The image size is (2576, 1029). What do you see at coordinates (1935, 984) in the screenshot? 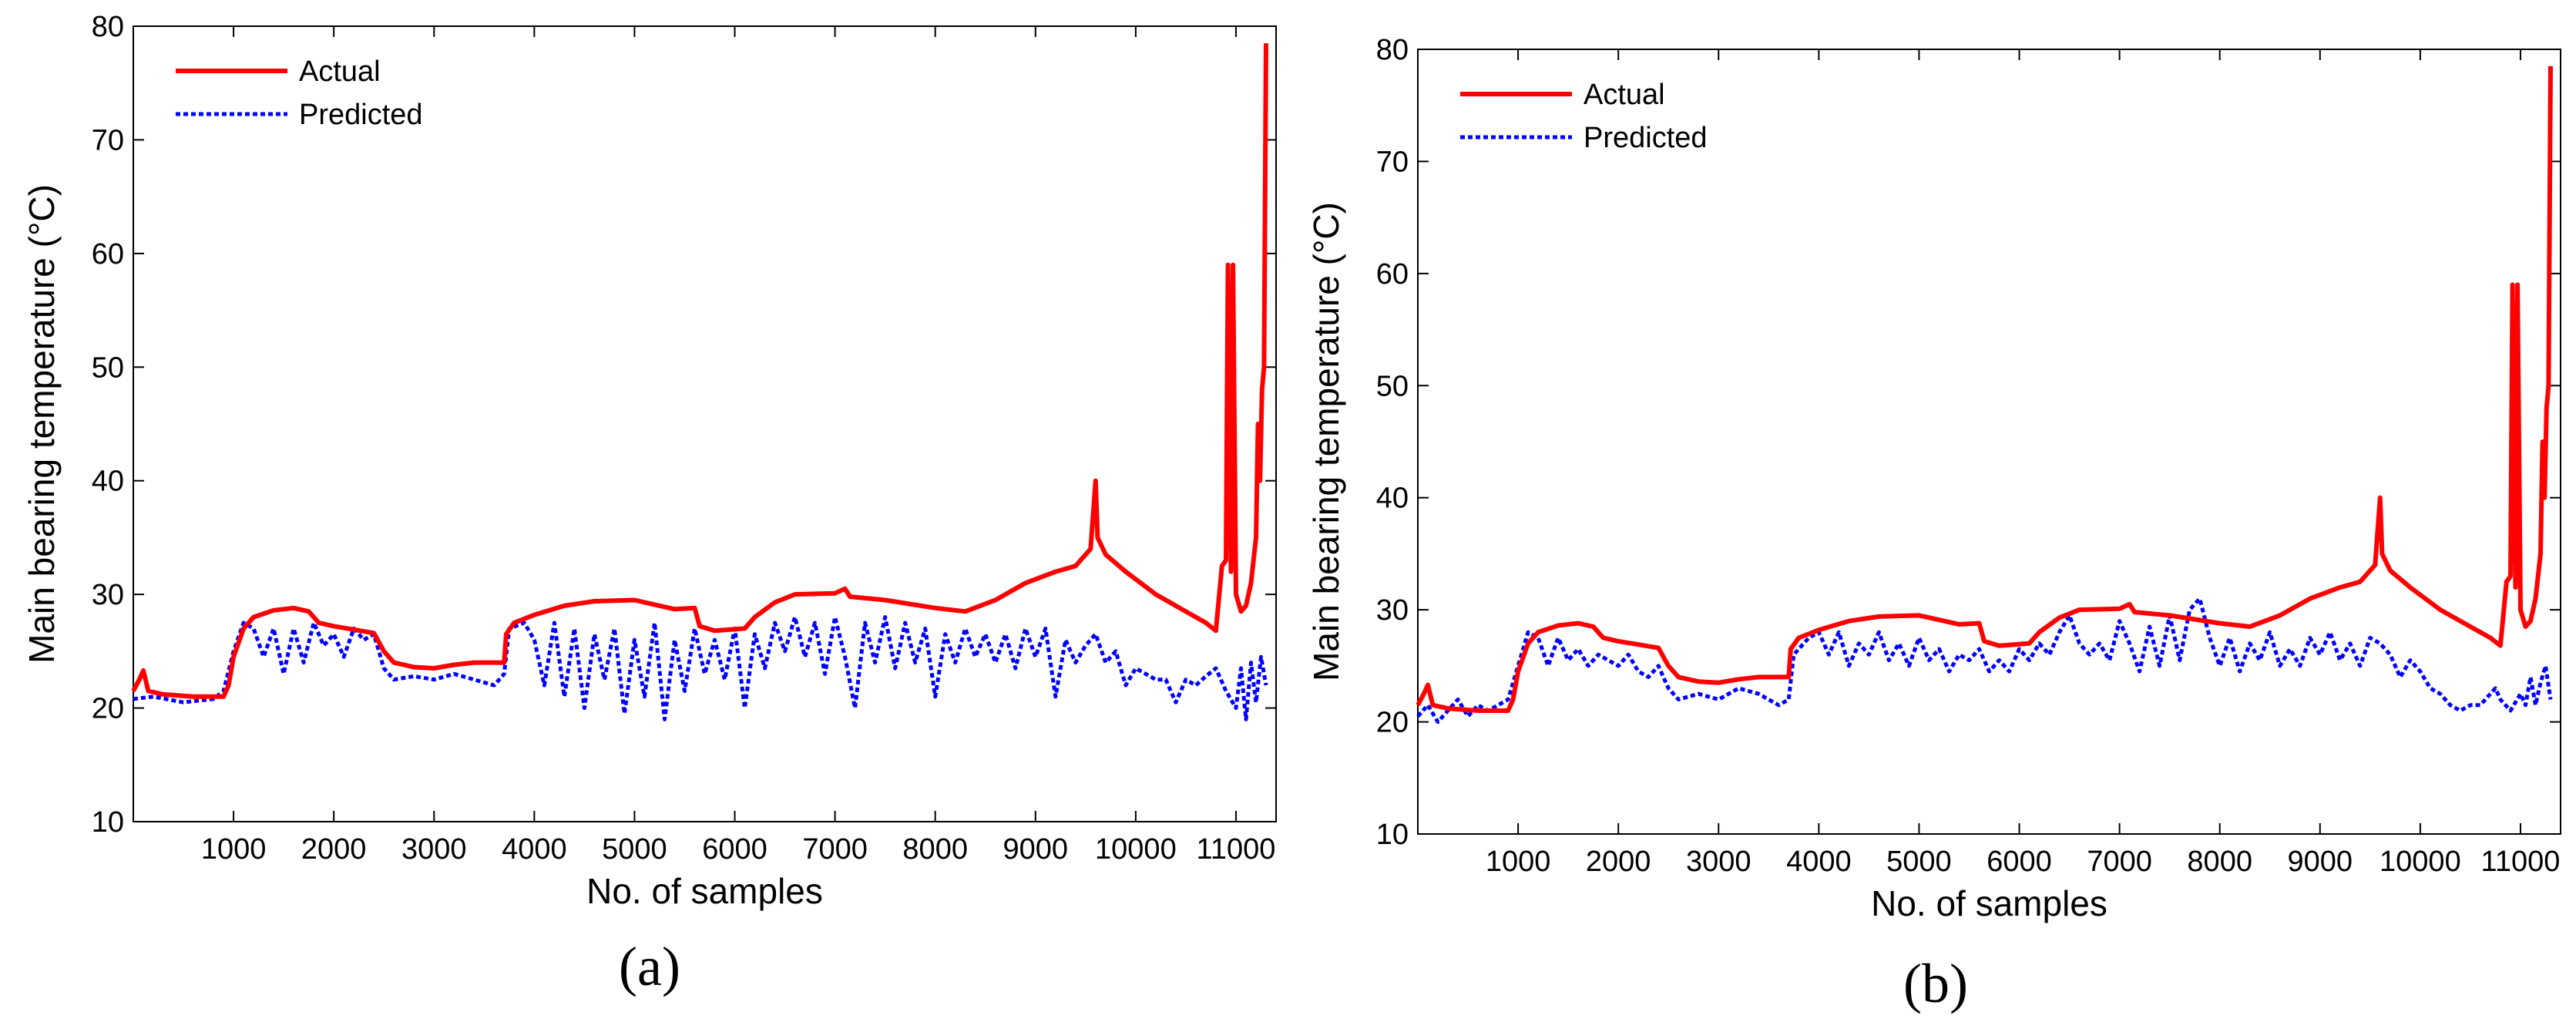
I see `panel-label-b: (b)` at bounding box center [1935, 984].